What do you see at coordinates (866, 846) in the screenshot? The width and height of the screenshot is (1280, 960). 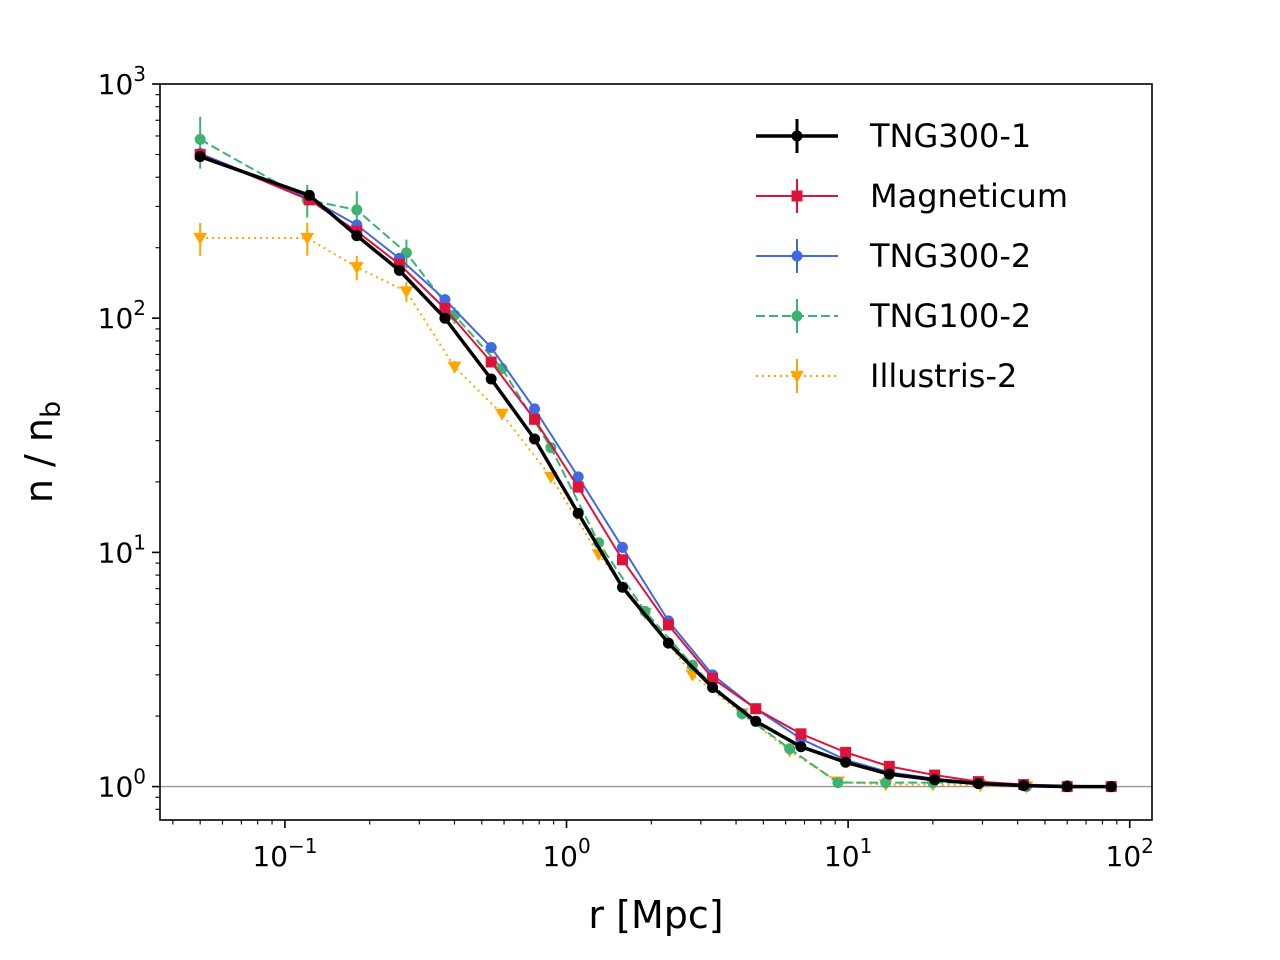 I see `x-tick-exponent: 1` at bounding box center [866, 846].